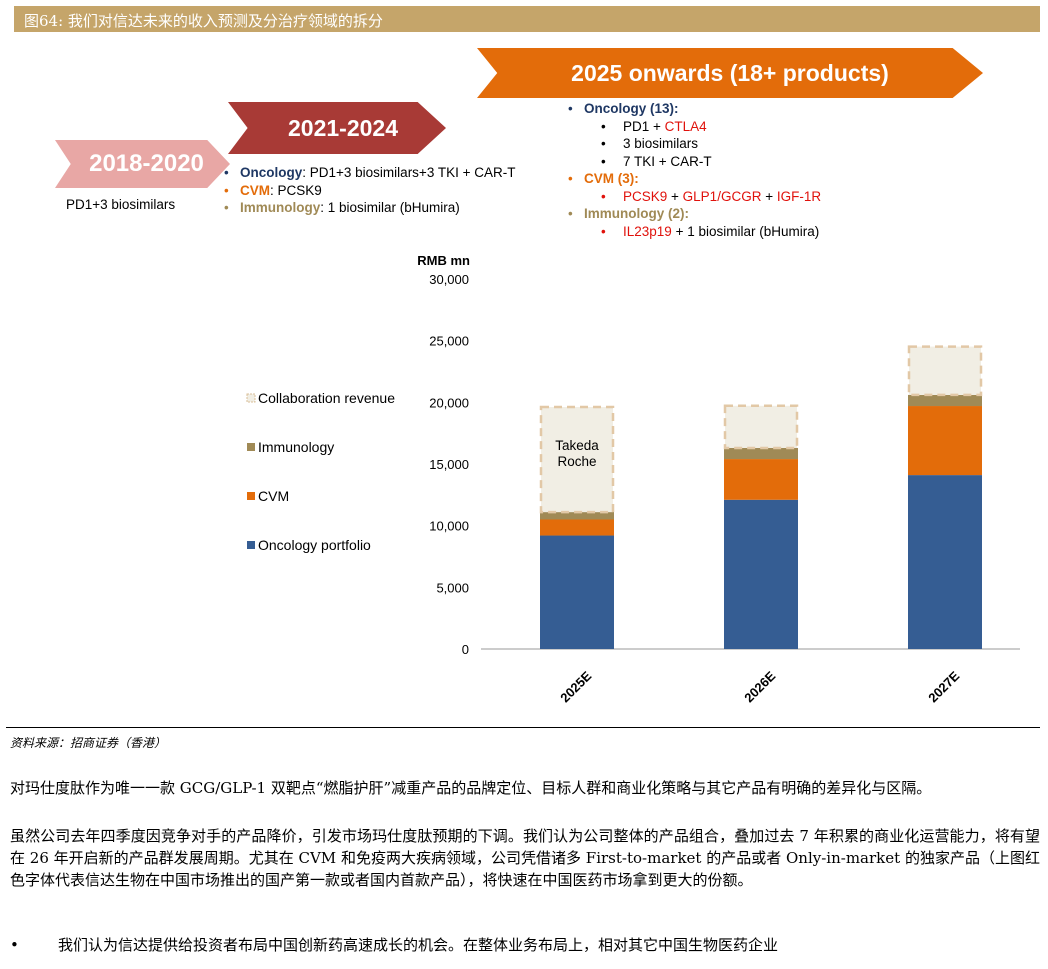  I want to click on note-line-cvm: • CVM (3):, so click(694, 179).